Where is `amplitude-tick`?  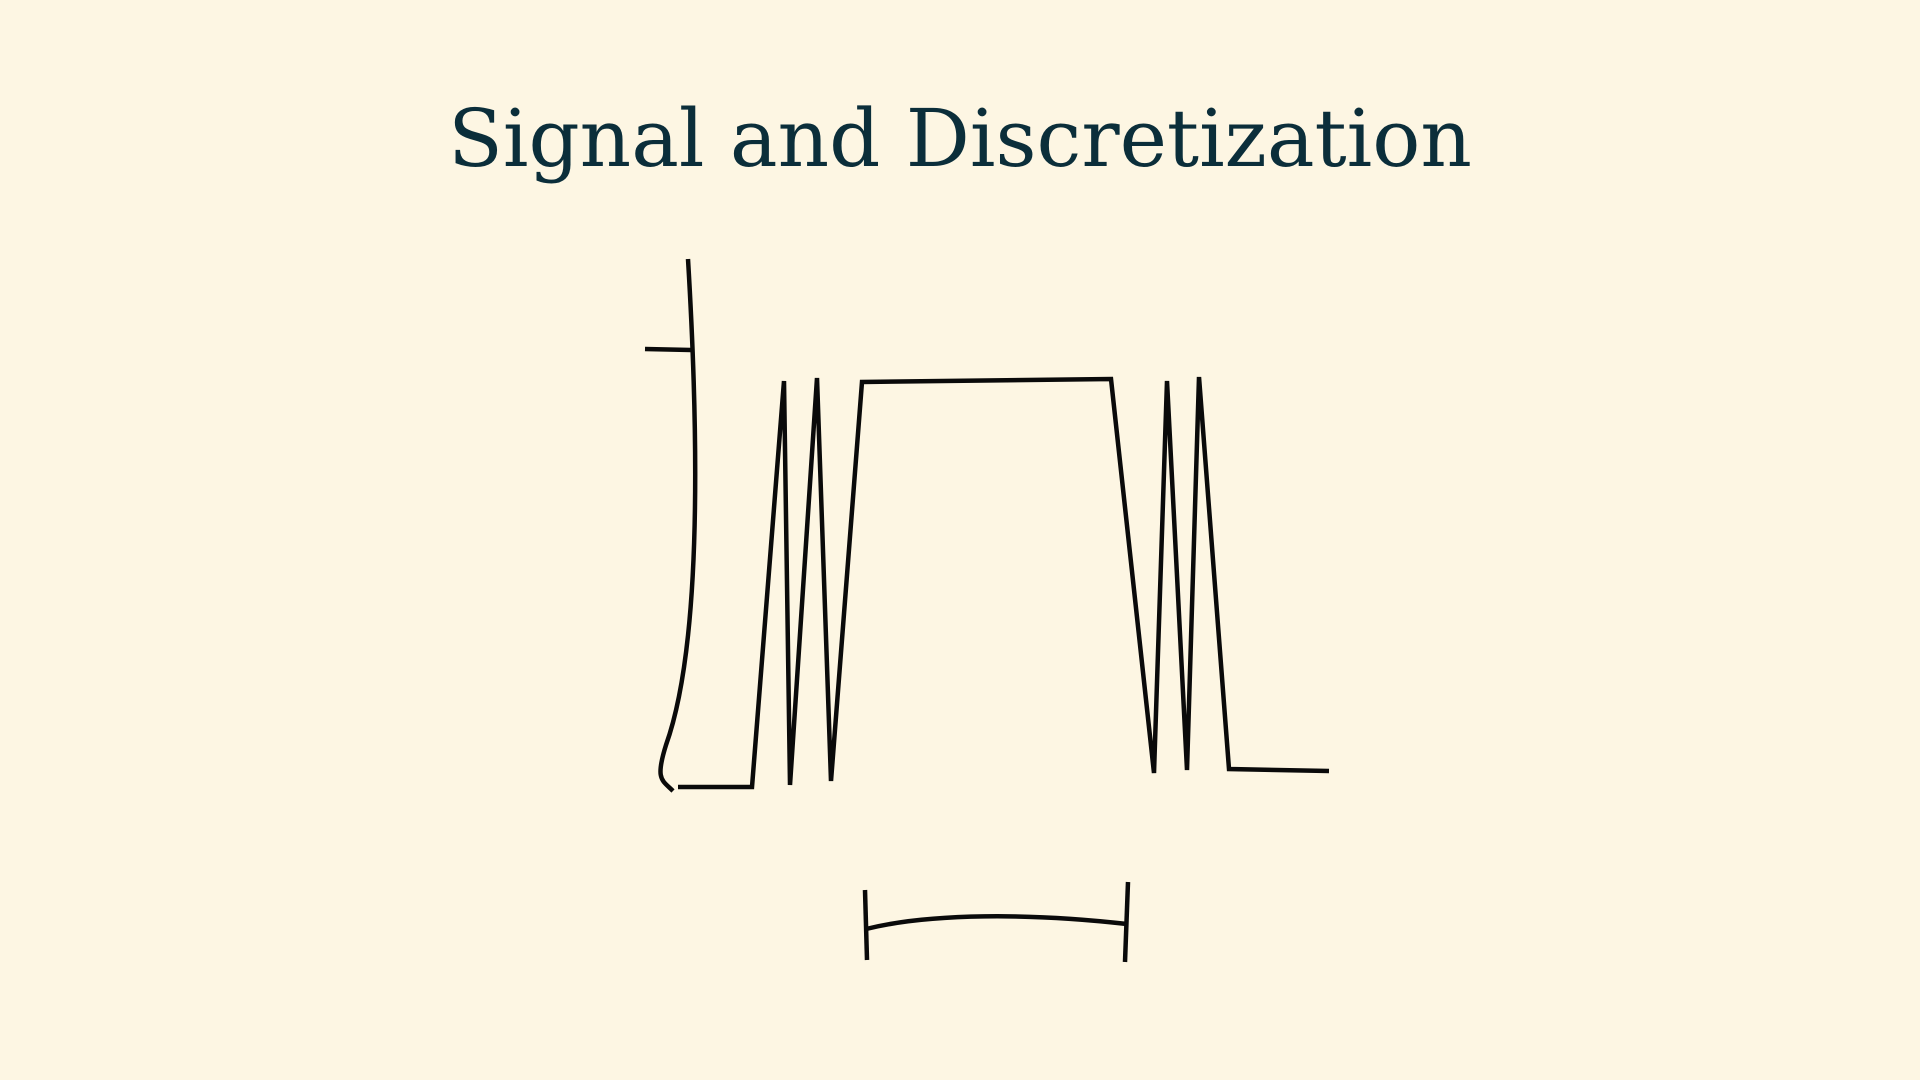
amplitude-tick is located at coordinates (668, 349).